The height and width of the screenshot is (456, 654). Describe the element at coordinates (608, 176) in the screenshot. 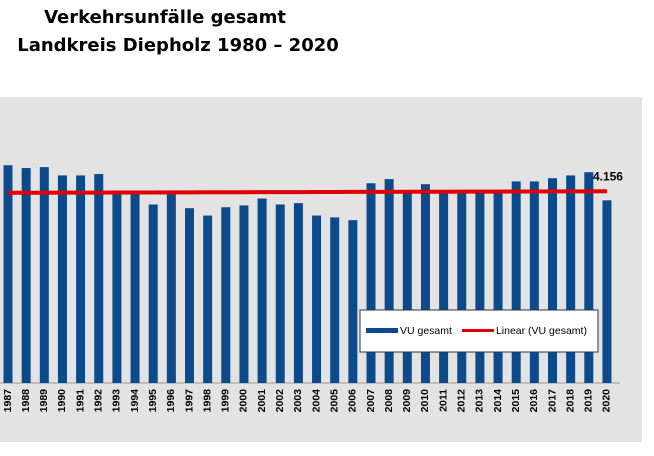

I see `data-label: 4.156` at that location.